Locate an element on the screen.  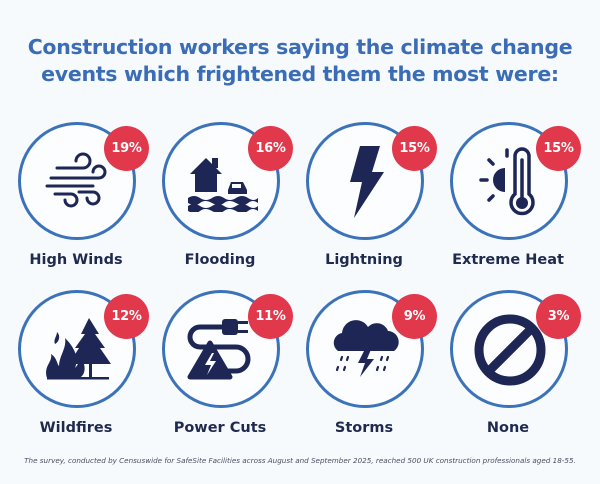
item-label: Lightning is located at coordinates (364, 260).